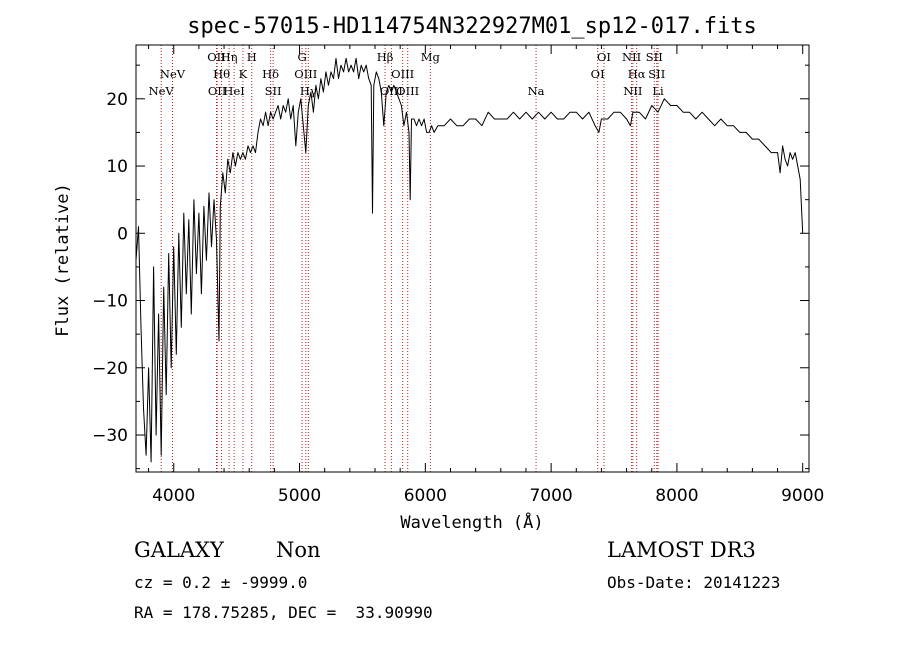 This screenshot has height=649, width=900. What do you see at coordinates (252, 57) in the screenshot?
I see `spectral-line-label: H` at bounding box center [252, 57].